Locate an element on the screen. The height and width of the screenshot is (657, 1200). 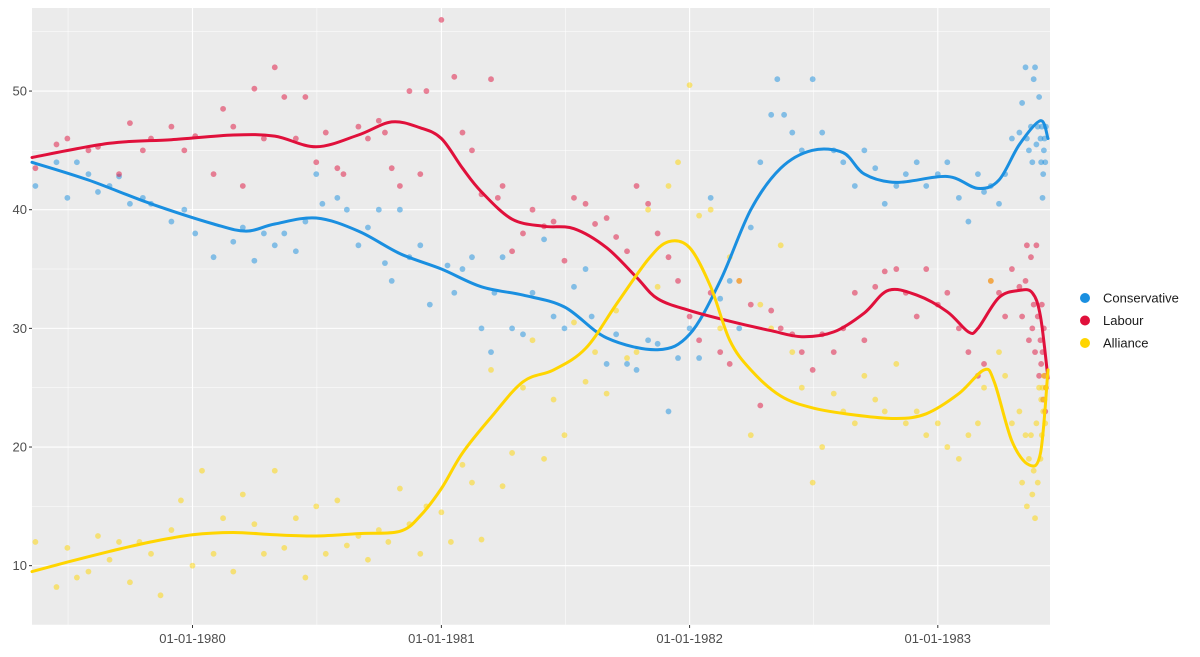
x-tick-label: 01-01-1982 is located at coordinates (689, 638).